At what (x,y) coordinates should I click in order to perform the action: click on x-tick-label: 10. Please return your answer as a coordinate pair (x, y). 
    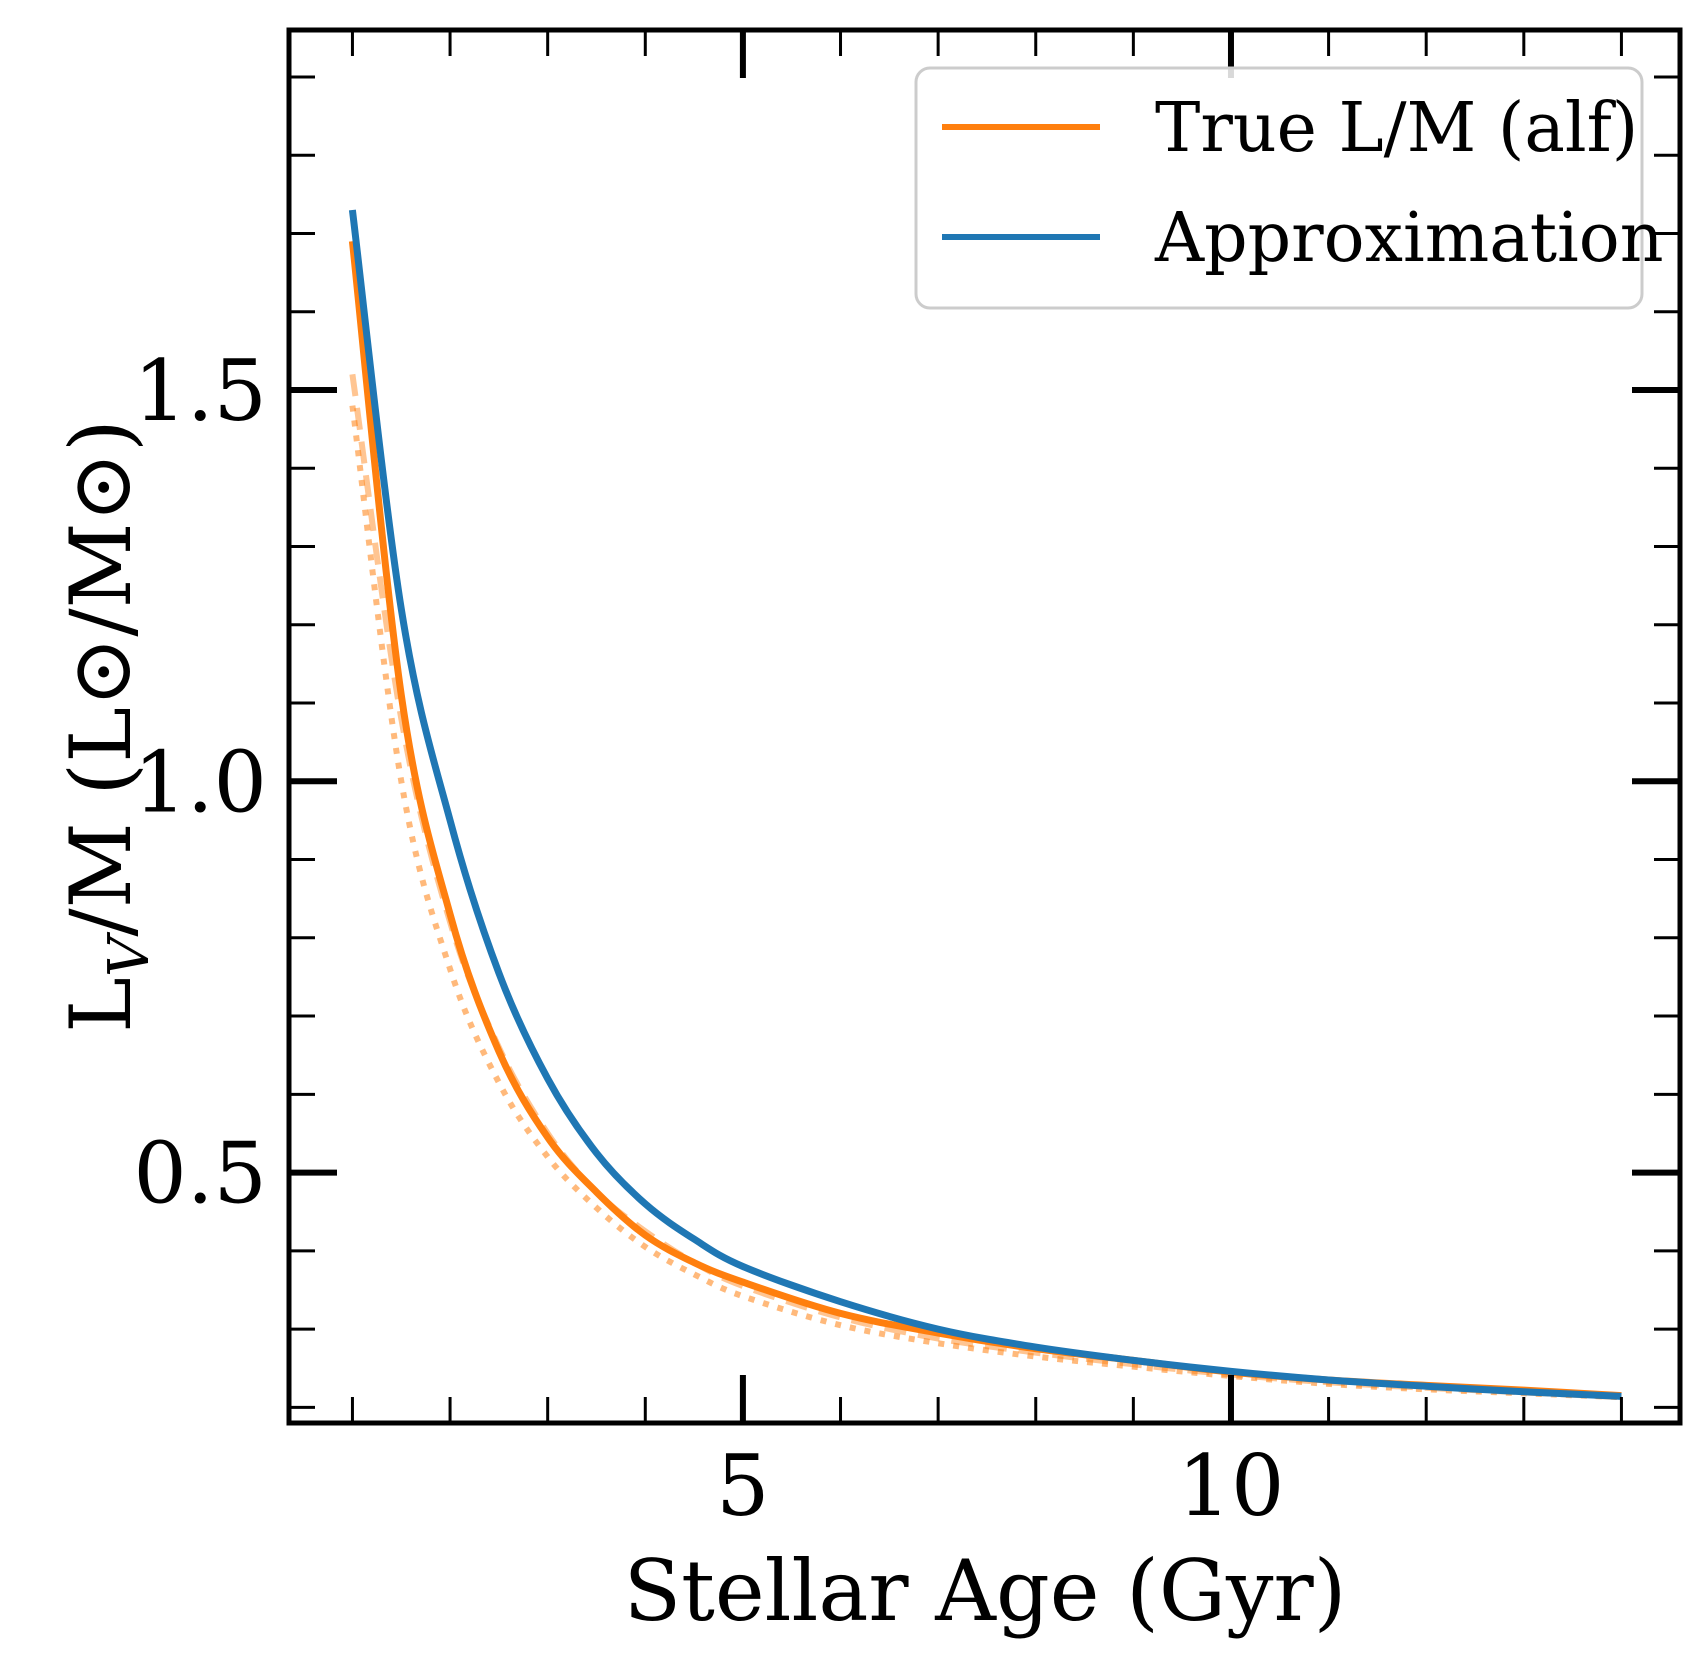
    Looking at the image, I should click on (1231, 1486).